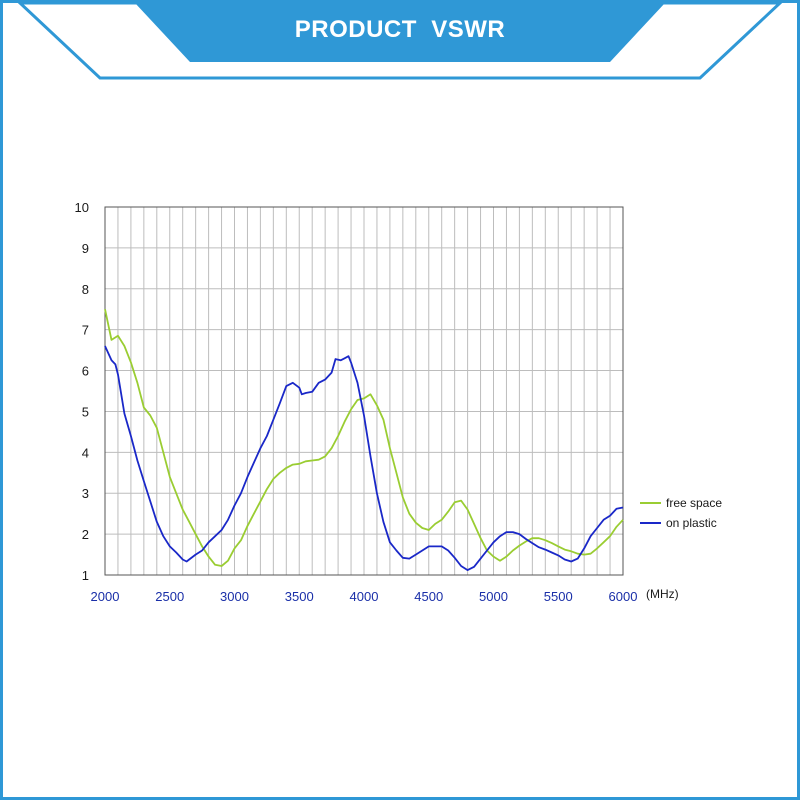  What do you see at coordinates (85, 452) in the screenshot?
I see `y-tick-label: 4` at bounding box center [85, 452].